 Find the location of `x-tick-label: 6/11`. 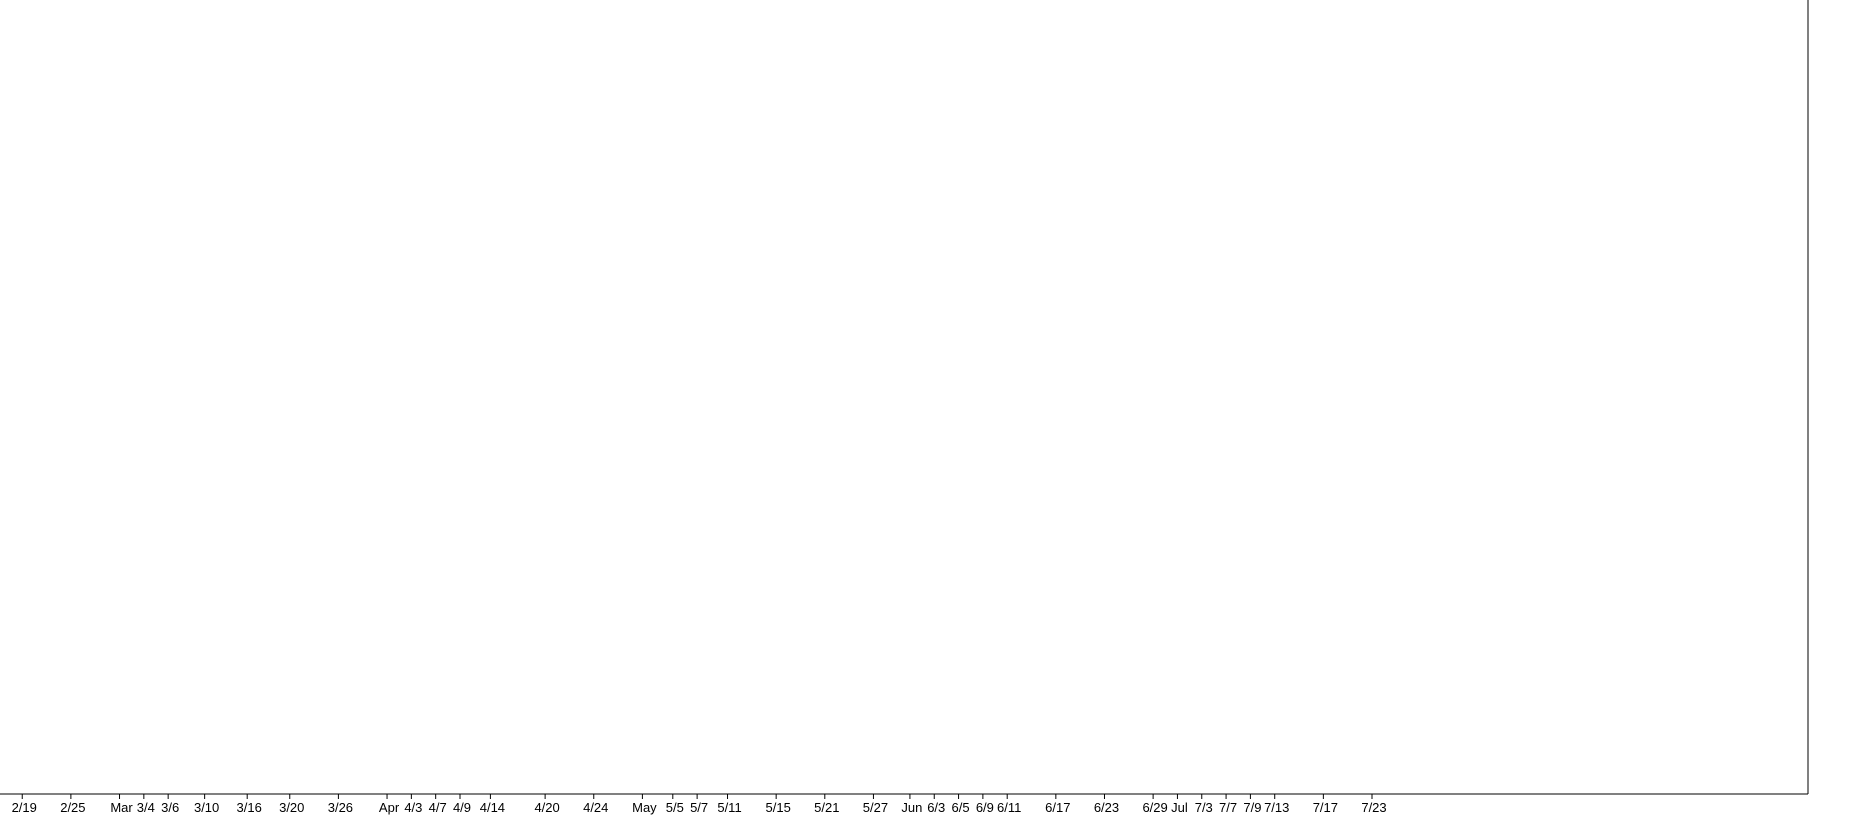

x-tick-label: 6/11 is located at coordinates (1009, 807).